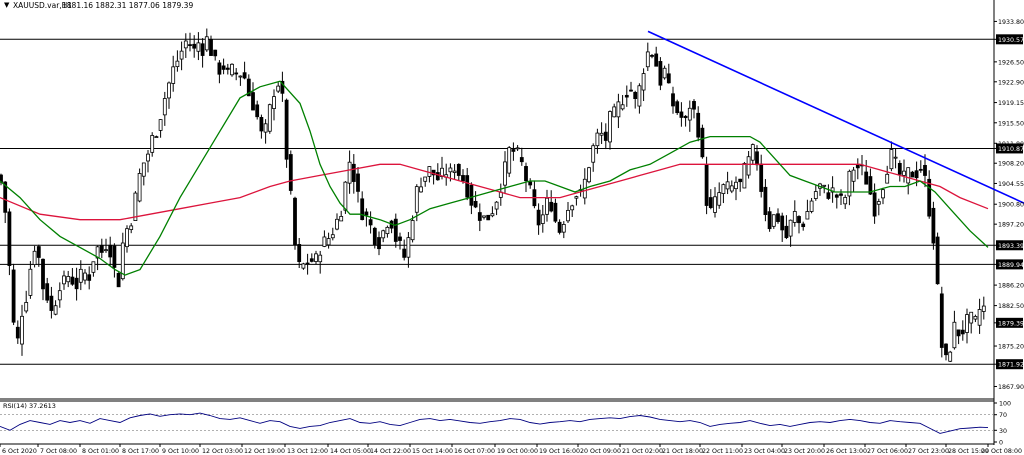  What do you see at coordinates (1011, 225) in the screenshot?
I see `price-tick-label: 1897.20` at bounding box center [1011, 225].